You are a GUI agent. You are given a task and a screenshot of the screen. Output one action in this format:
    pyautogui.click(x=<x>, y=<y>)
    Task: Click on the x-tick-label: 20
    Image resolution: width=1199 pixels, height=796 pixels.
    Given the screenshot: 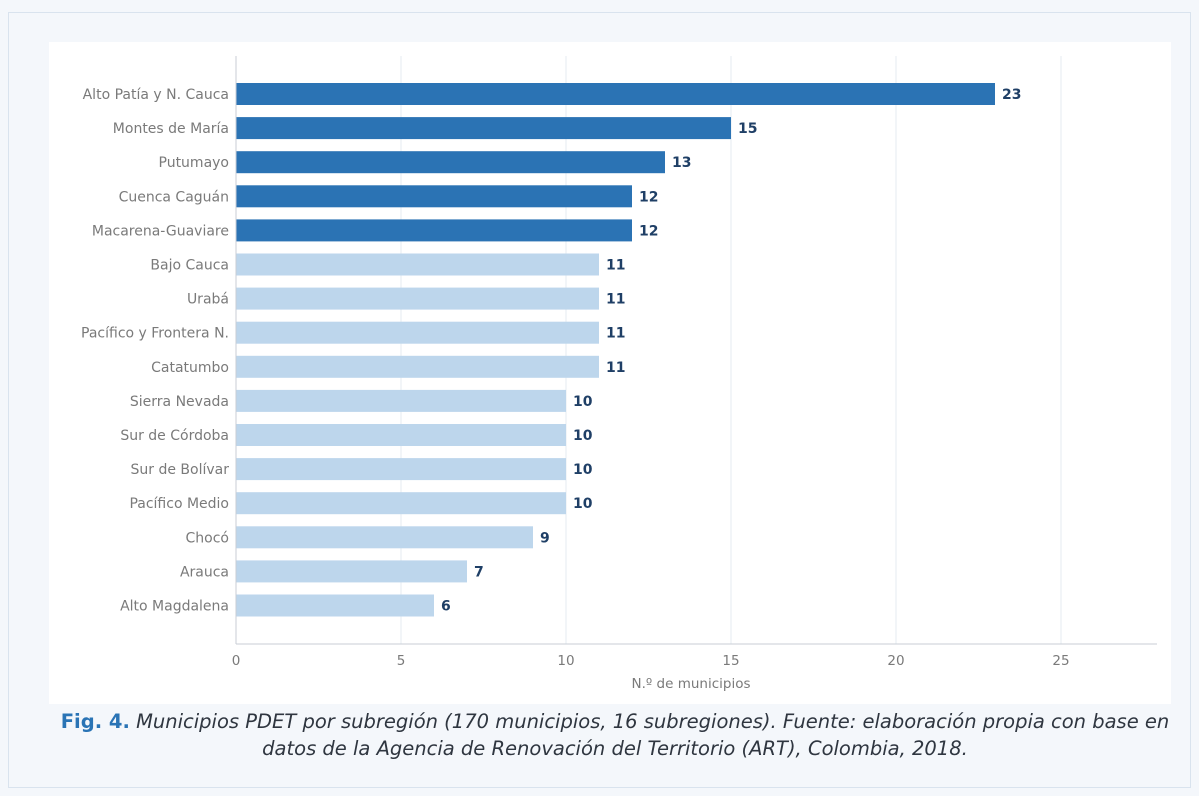 What is the action you would take?
    pyautogui.click(x=895, y=661)
    